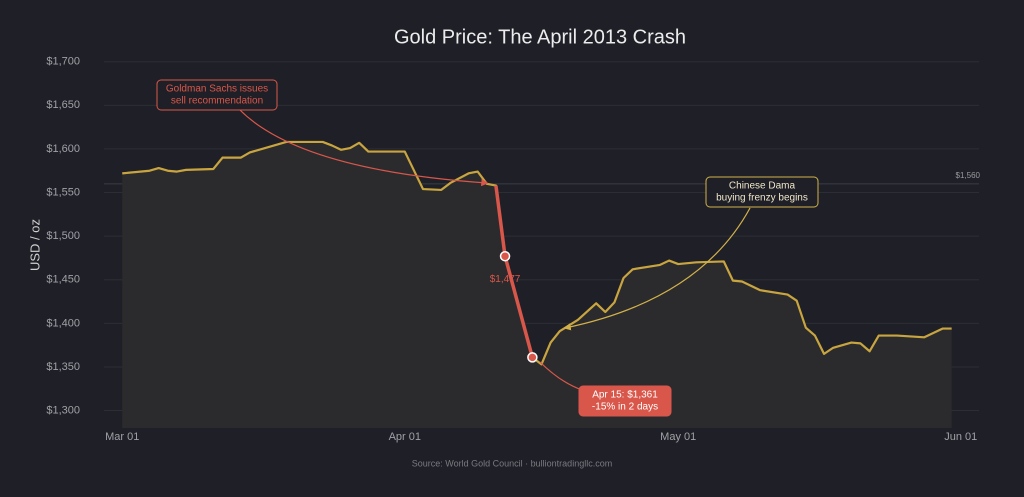 Image resolution: width=1024 pixels, height=497 pixels. What do you see at coordinates (63, 192) in the screenshot?
I see `y-tick-label: $1,550` at bounding box center [63, 192].